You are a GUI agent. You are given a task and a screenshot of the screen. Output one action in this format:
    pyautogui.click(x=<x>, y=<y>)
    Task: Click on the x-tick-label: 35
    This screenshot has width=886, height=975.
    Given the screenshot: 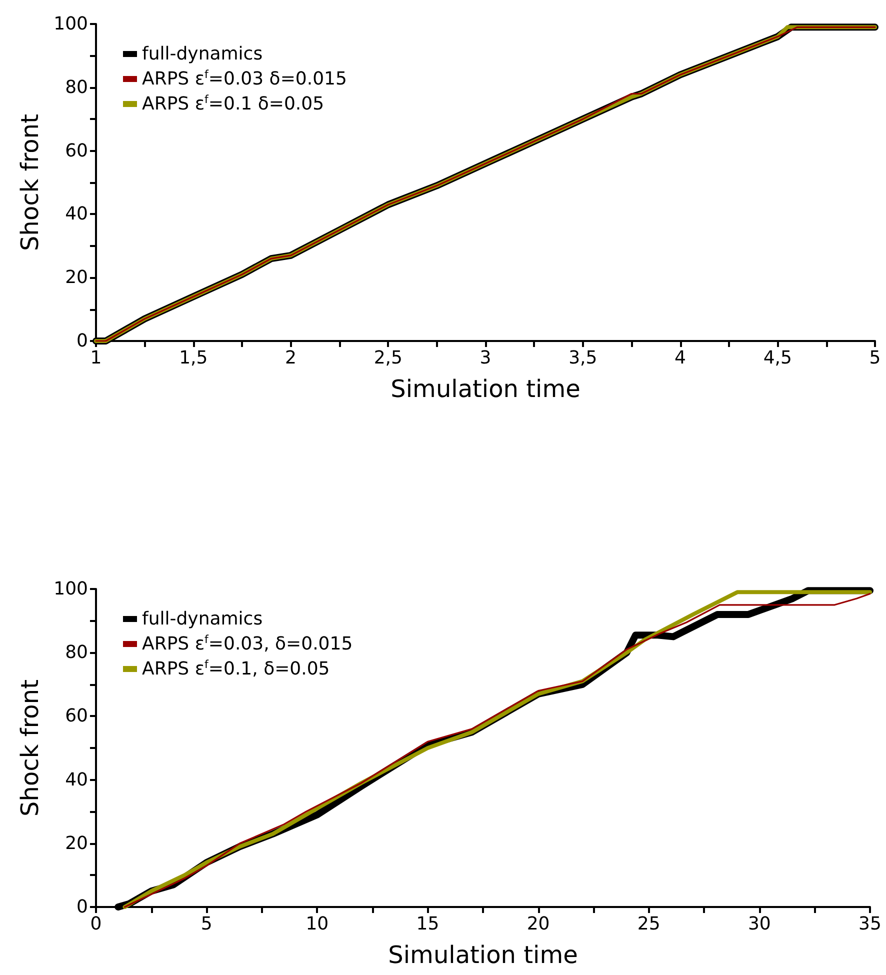 What is the action you would take?
    pyautogui.click(x=870, y=924)
    